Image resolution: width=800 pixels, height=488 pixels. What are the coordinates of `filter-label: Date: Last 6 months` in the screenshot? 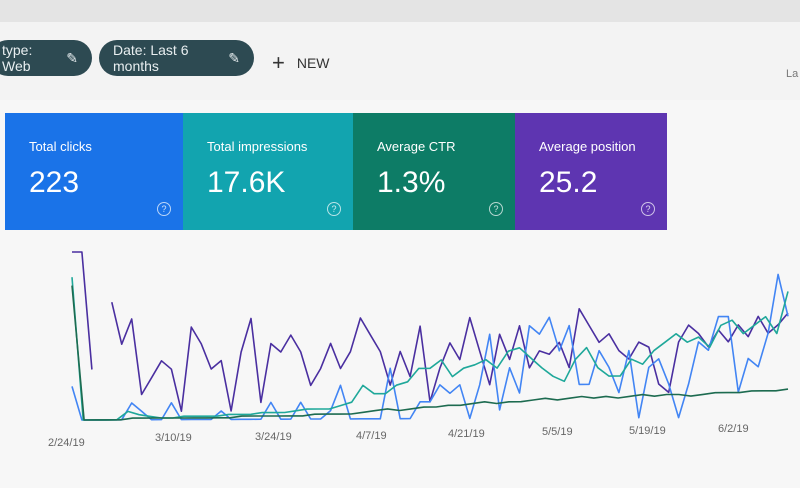 It's located at (151, 58).